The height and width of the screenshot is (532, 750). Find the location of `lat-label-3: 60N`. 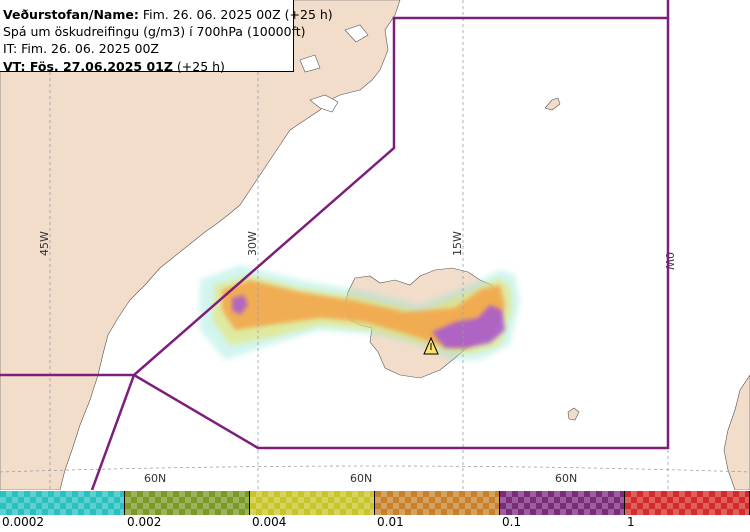

lat-label-3: 60N is located at coordinates (566, 478).